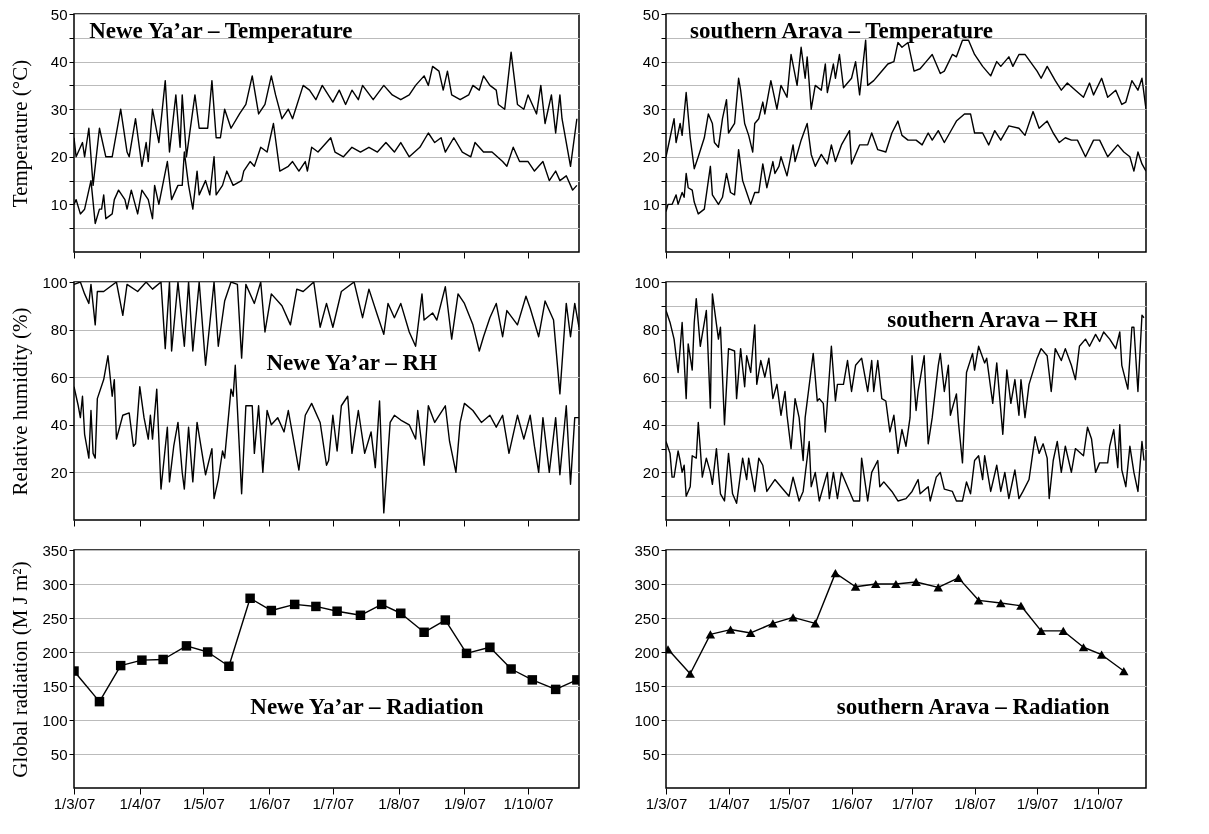 This screenshot has height=834, width=1209. I want to click on text: Newe Ya’ar – Radiation, so click(367, 707).